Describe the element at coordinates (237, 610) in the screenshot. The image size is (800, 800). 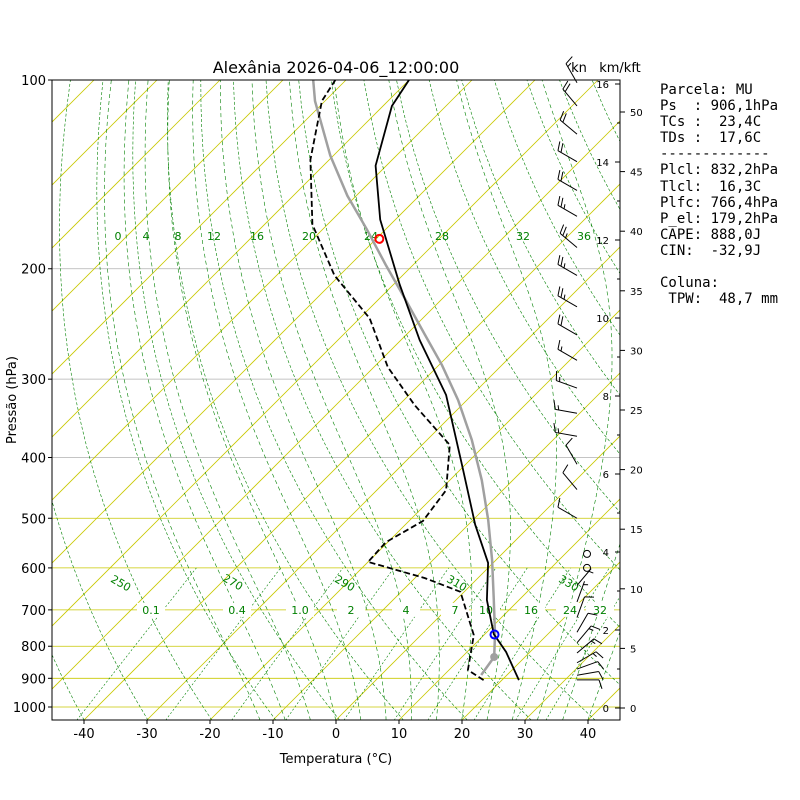
I see `mixing-ratio-label: 0.4` at that location.